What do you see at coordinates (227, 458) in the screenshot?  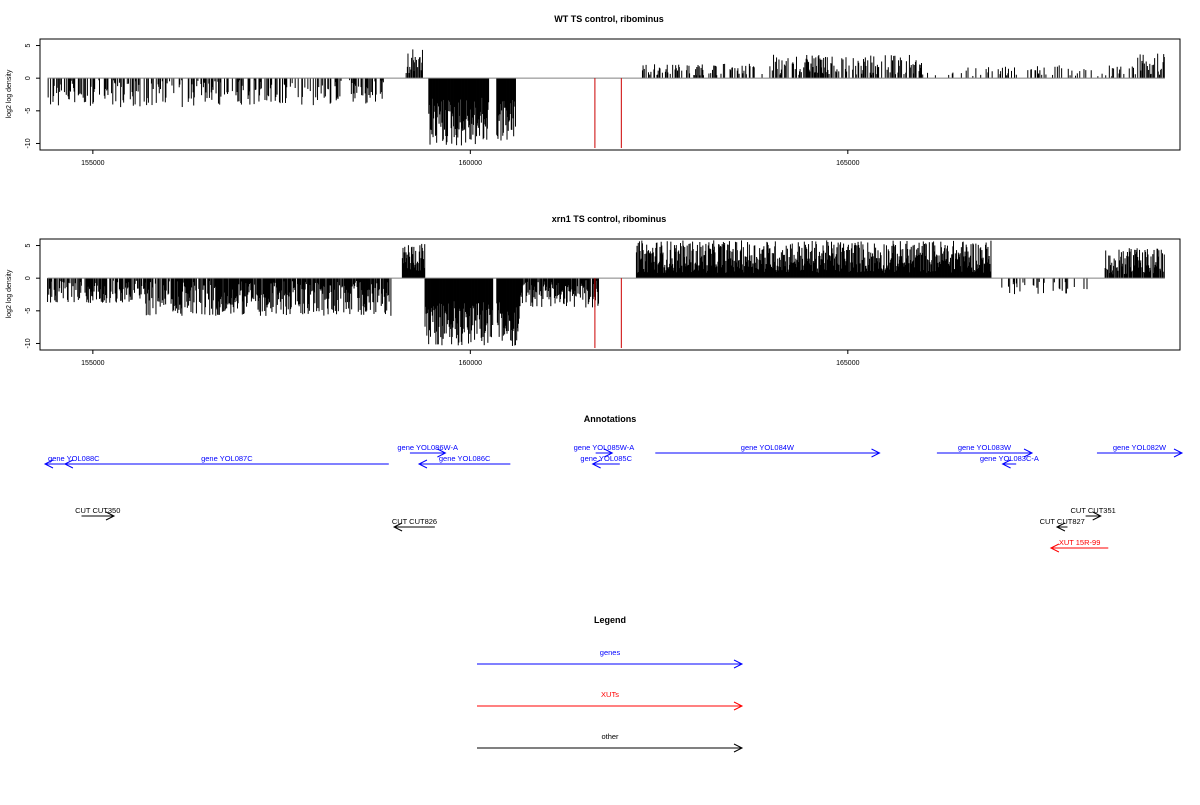 I see `gene-arrow-label: gene YOL087C` at bounding box center [227, 458].